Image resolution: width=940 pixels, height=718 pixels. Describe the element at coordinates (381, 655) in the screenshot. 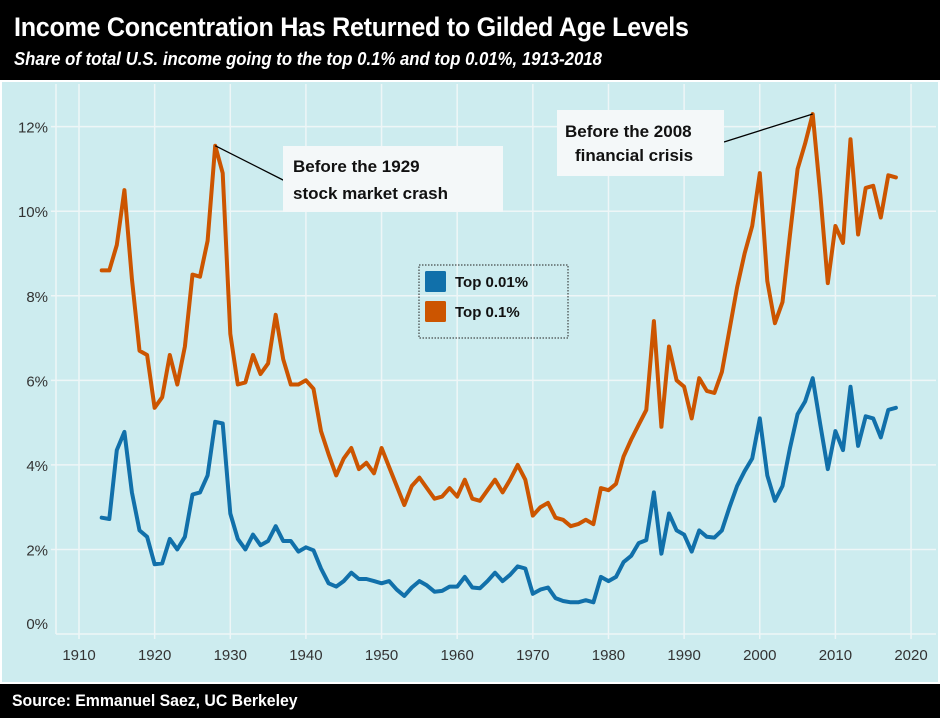

I see `x-tick-label: 1950` at that location.